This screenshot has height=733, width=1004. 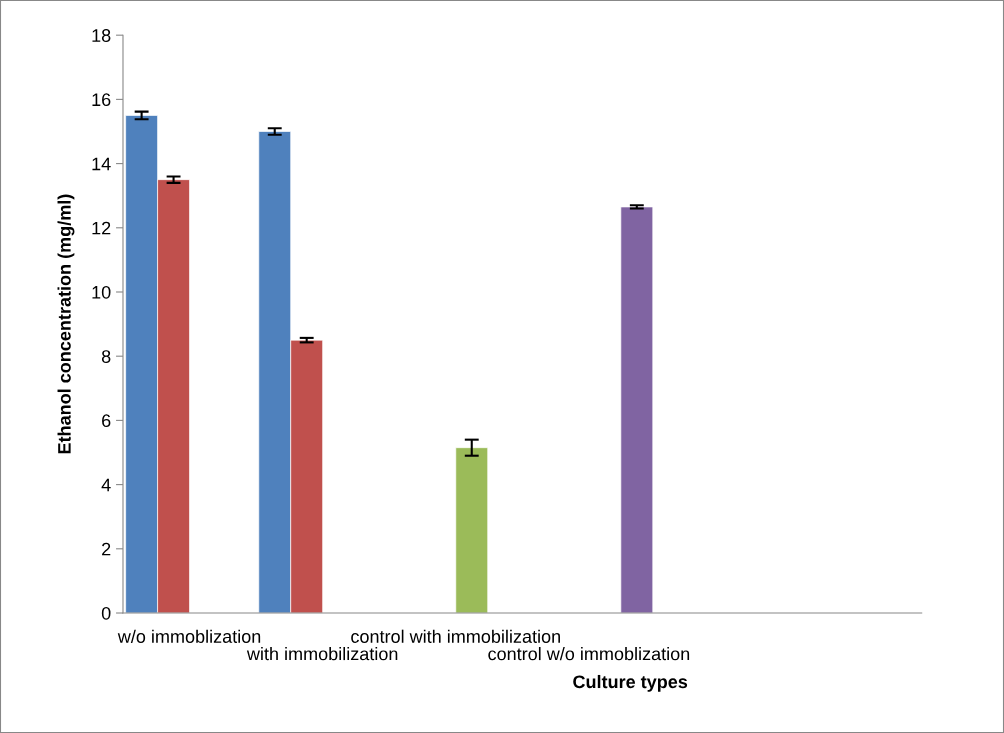 I want to click on y-tick-label: 12, so click(x=101, y=228).